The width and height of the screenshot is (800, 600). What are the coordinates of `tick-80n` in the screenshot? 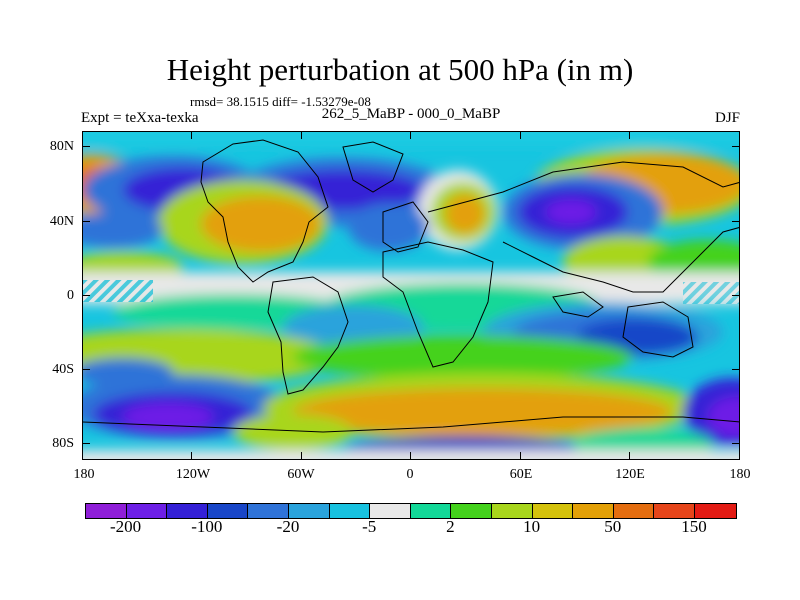 It's located at (86, 146).